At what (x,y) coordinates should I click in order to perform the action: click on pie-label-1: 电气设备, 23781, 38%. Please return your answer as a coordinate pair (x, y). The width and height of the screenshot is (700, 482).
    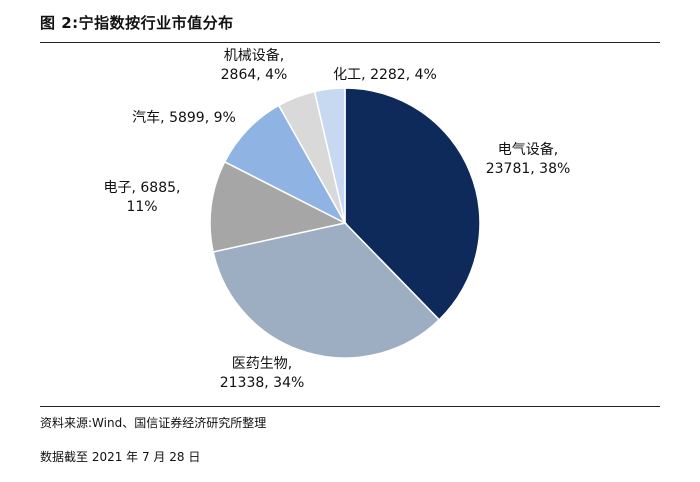
    Looking at the image, I should click on (528, 159).